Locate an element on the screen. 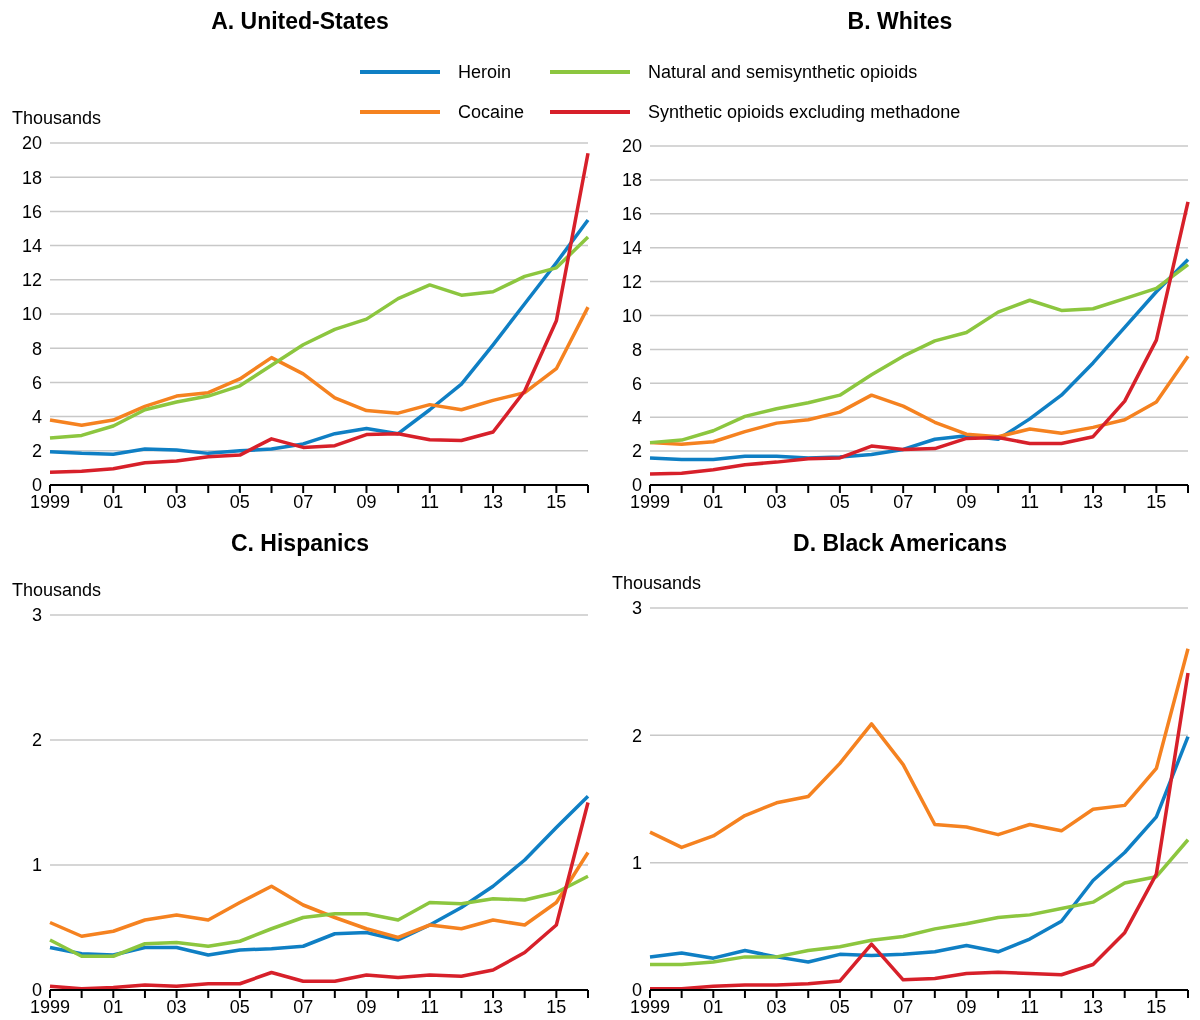  legend-label: Synthetic opioids excluding methadone is located at coordinates (804, 112).